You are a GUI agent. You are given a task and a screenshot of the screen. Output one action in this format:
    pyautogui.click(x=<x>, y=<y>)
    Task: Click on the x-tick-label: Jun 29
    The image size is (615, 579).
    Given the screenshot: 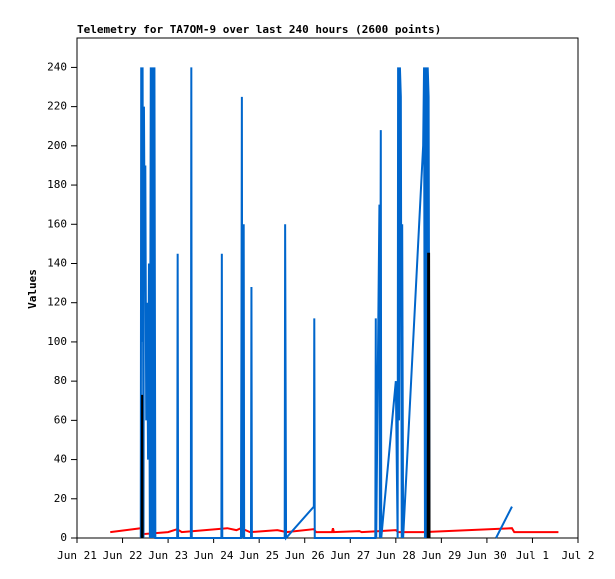 What is the action you would take?
    pyautogui.click(x=441, y=555)
    